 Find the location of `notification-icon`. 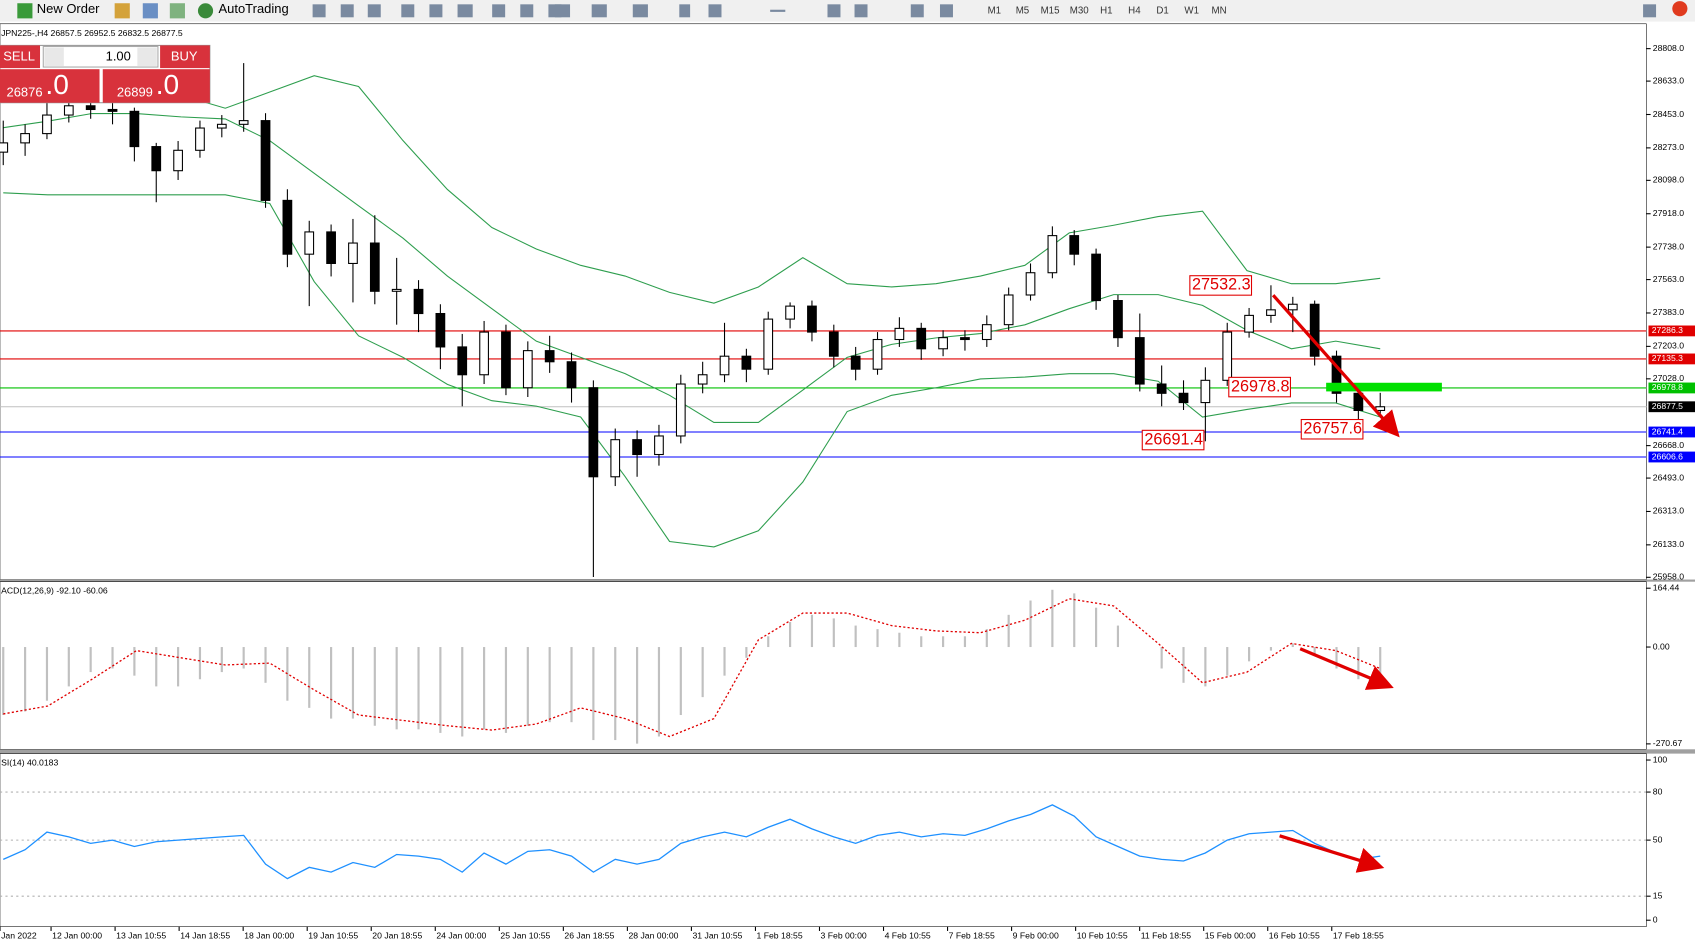

notification-icon is located at coordinates (1680, 9).